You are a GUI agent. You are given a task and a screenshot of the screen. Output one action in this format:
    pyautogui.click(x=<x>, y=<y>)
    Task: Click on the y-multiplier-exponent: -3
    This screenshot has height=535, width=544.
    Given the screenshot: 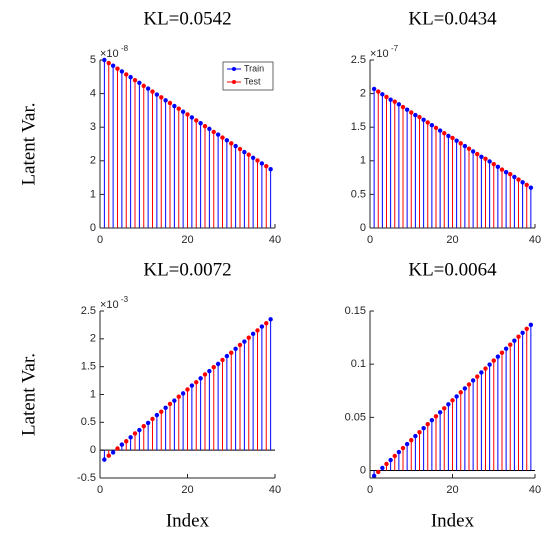 What is the action you would take?
    pyautogui.click(x=125, y=299)
    